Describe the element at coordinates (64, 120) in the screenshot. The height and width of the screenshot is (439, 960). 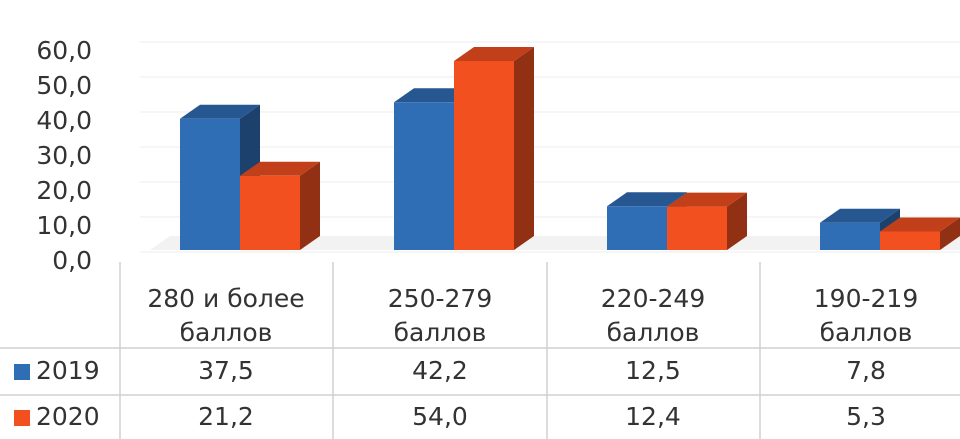
I see `y-tick-label: 40,0` at that location.